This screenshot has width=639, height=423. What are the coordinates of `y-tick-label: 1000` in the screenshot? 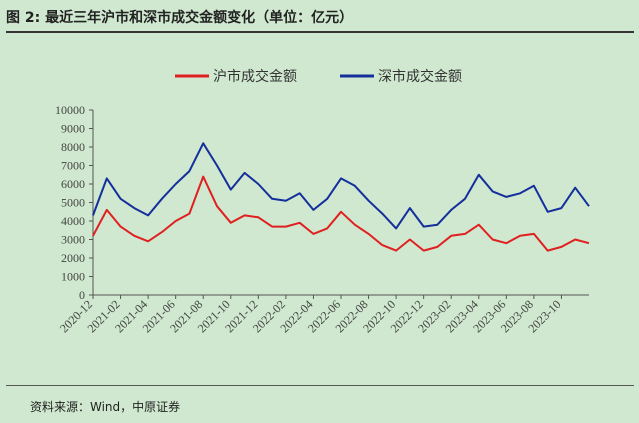 It's located at (73, 277).